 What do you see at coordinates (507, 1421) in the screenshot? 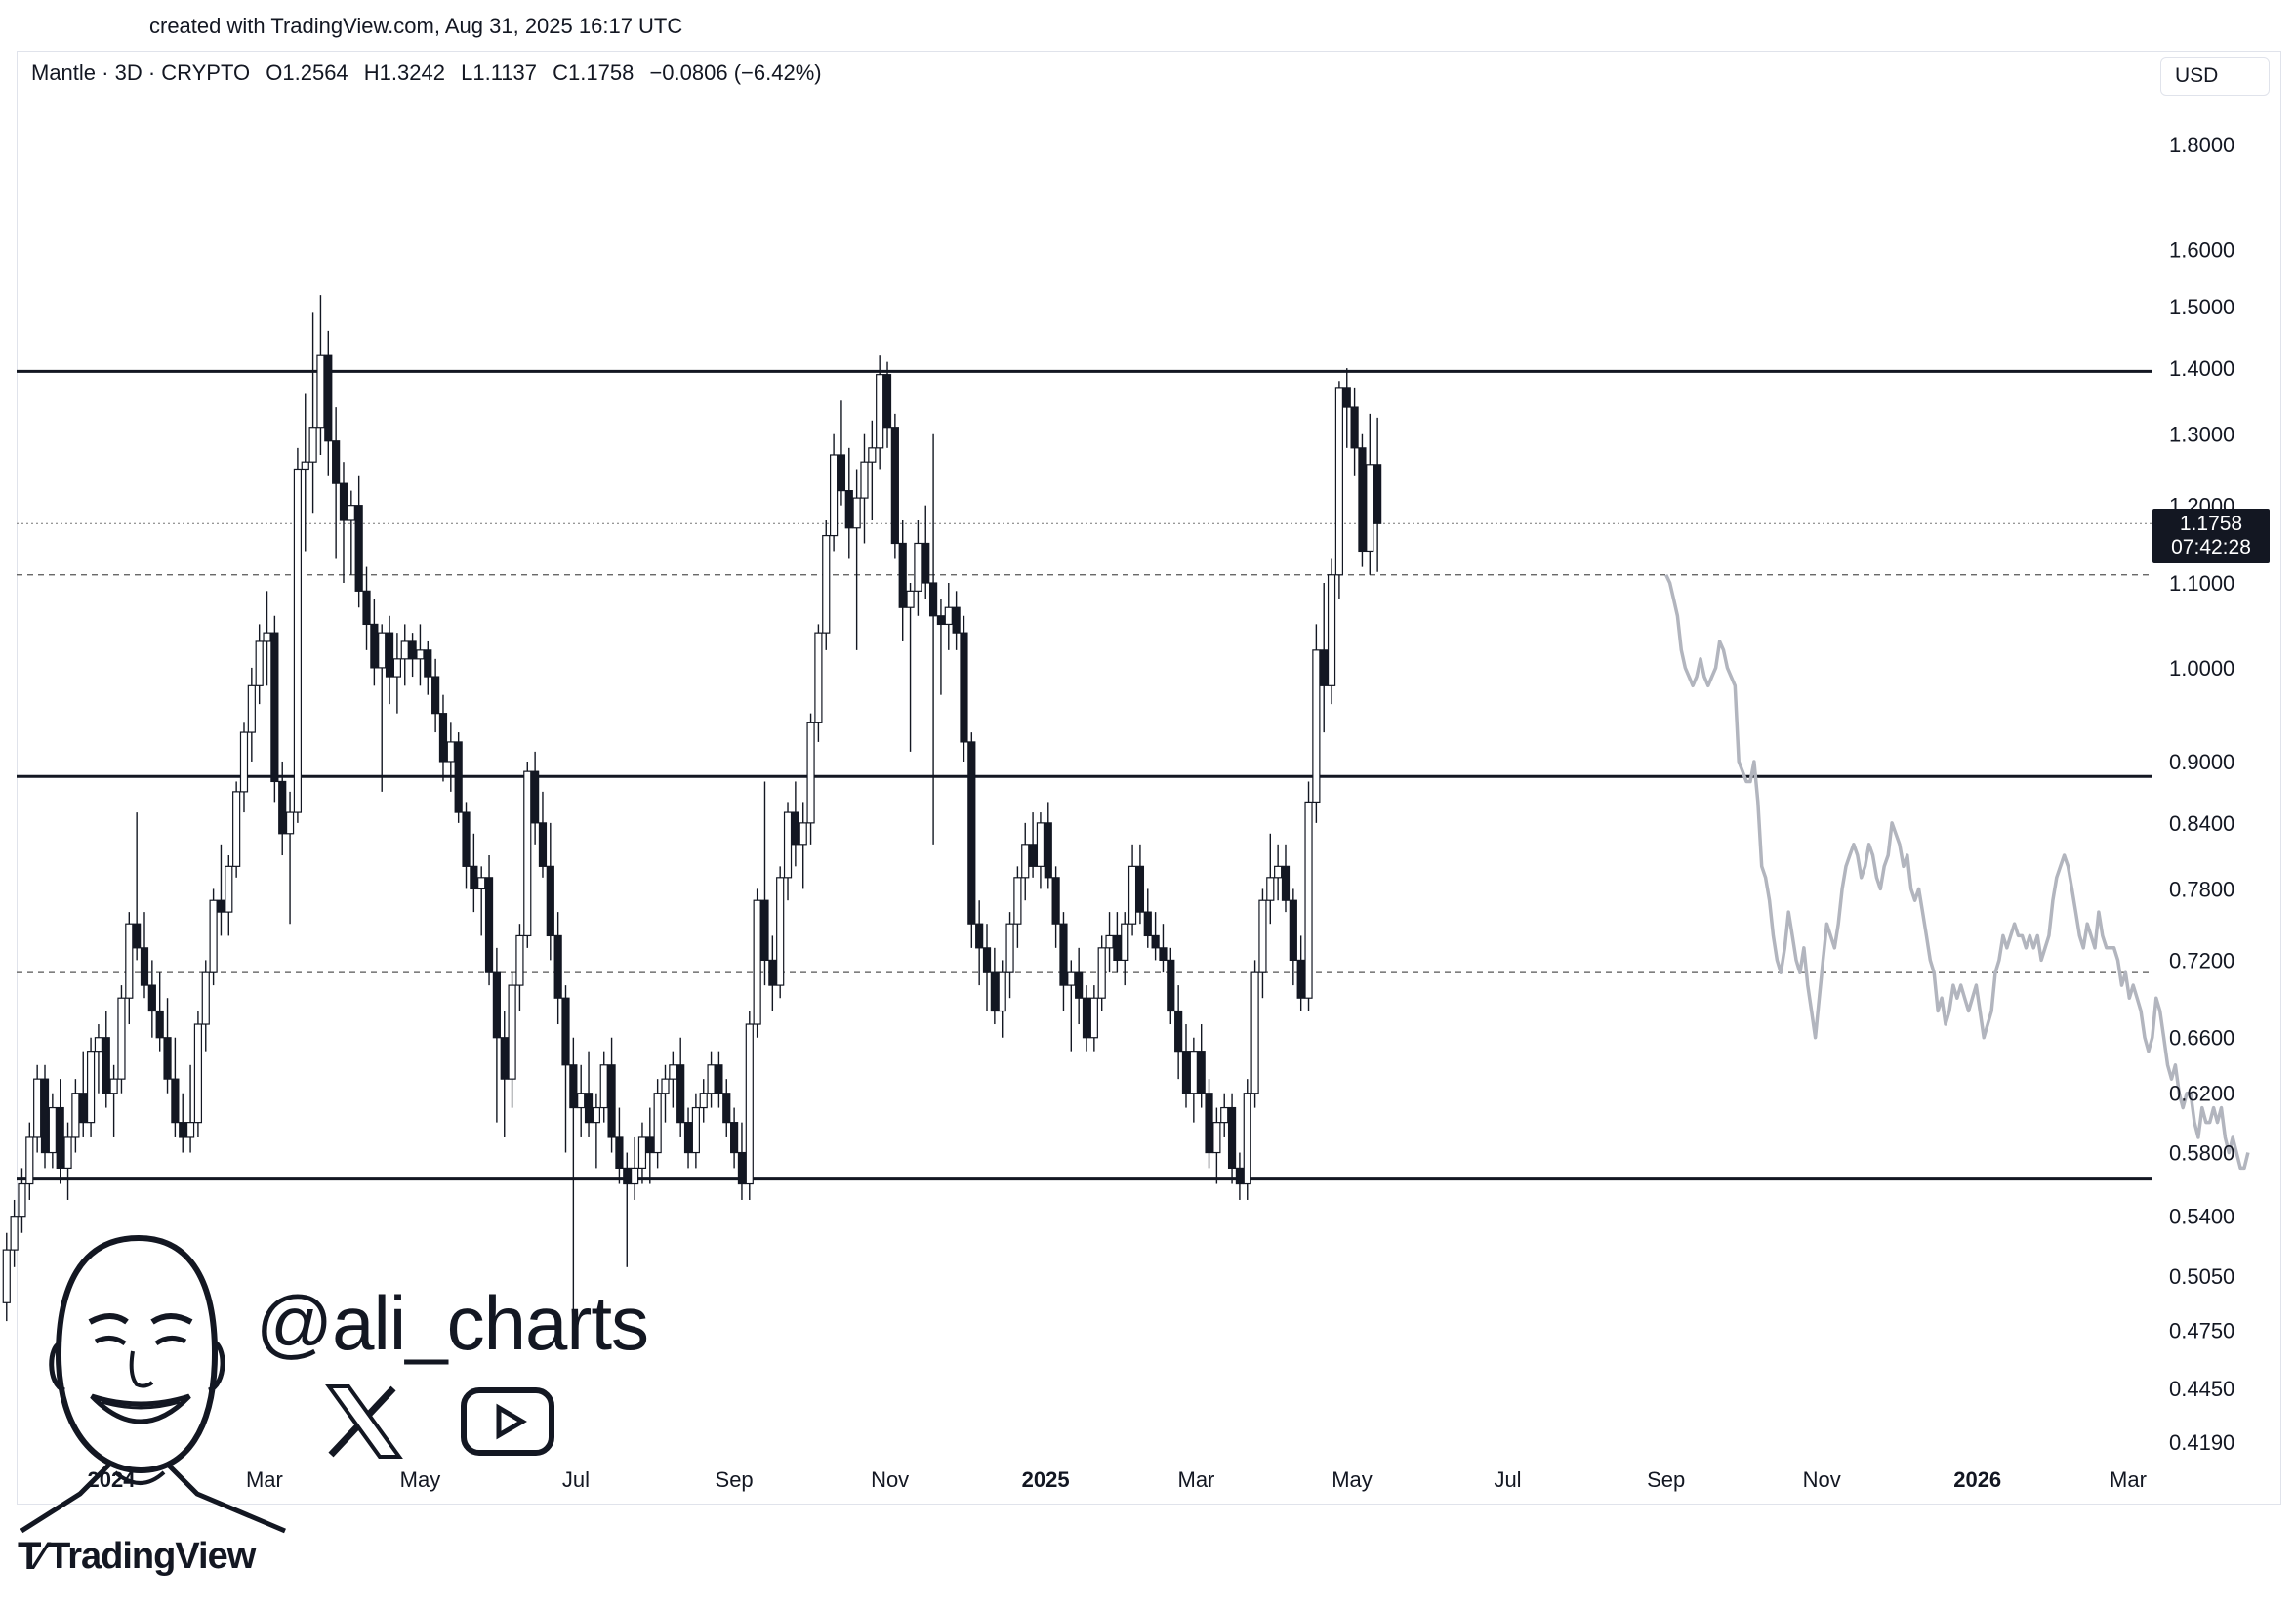
I see `youtube-icon` at bounding box center [507, 1421].